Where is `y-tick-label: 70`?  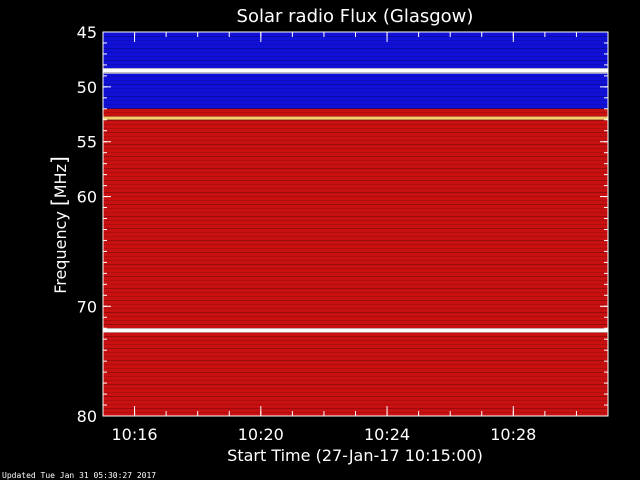 y-tick-label: 70 is located at coordinates (87, 306).